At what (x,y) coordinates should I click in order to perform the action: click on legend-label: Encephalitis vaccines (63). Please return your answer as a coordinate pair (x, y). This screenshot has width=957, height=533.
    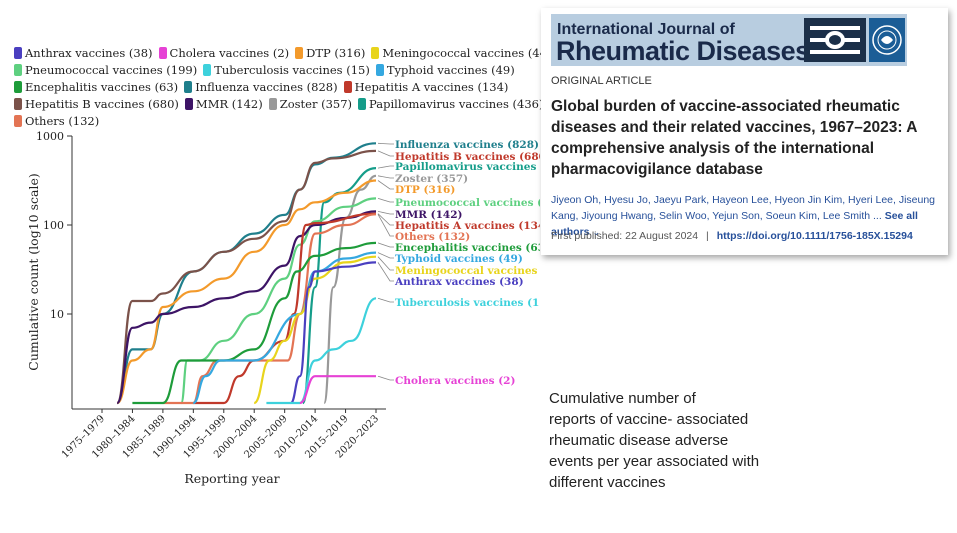
    Looking at the image, I should click on (102, 86).